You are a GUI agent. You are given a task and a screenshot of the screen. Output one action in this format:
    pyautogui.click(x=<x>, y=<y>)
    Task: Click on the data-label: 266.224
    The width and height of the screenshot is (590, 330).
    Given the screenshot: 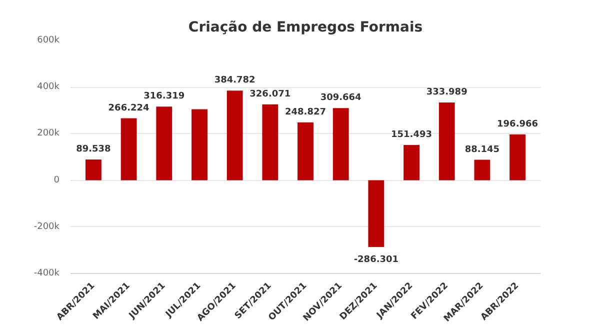 What is the action you would take?
    pyautogui.click(x=129, y=108)
    